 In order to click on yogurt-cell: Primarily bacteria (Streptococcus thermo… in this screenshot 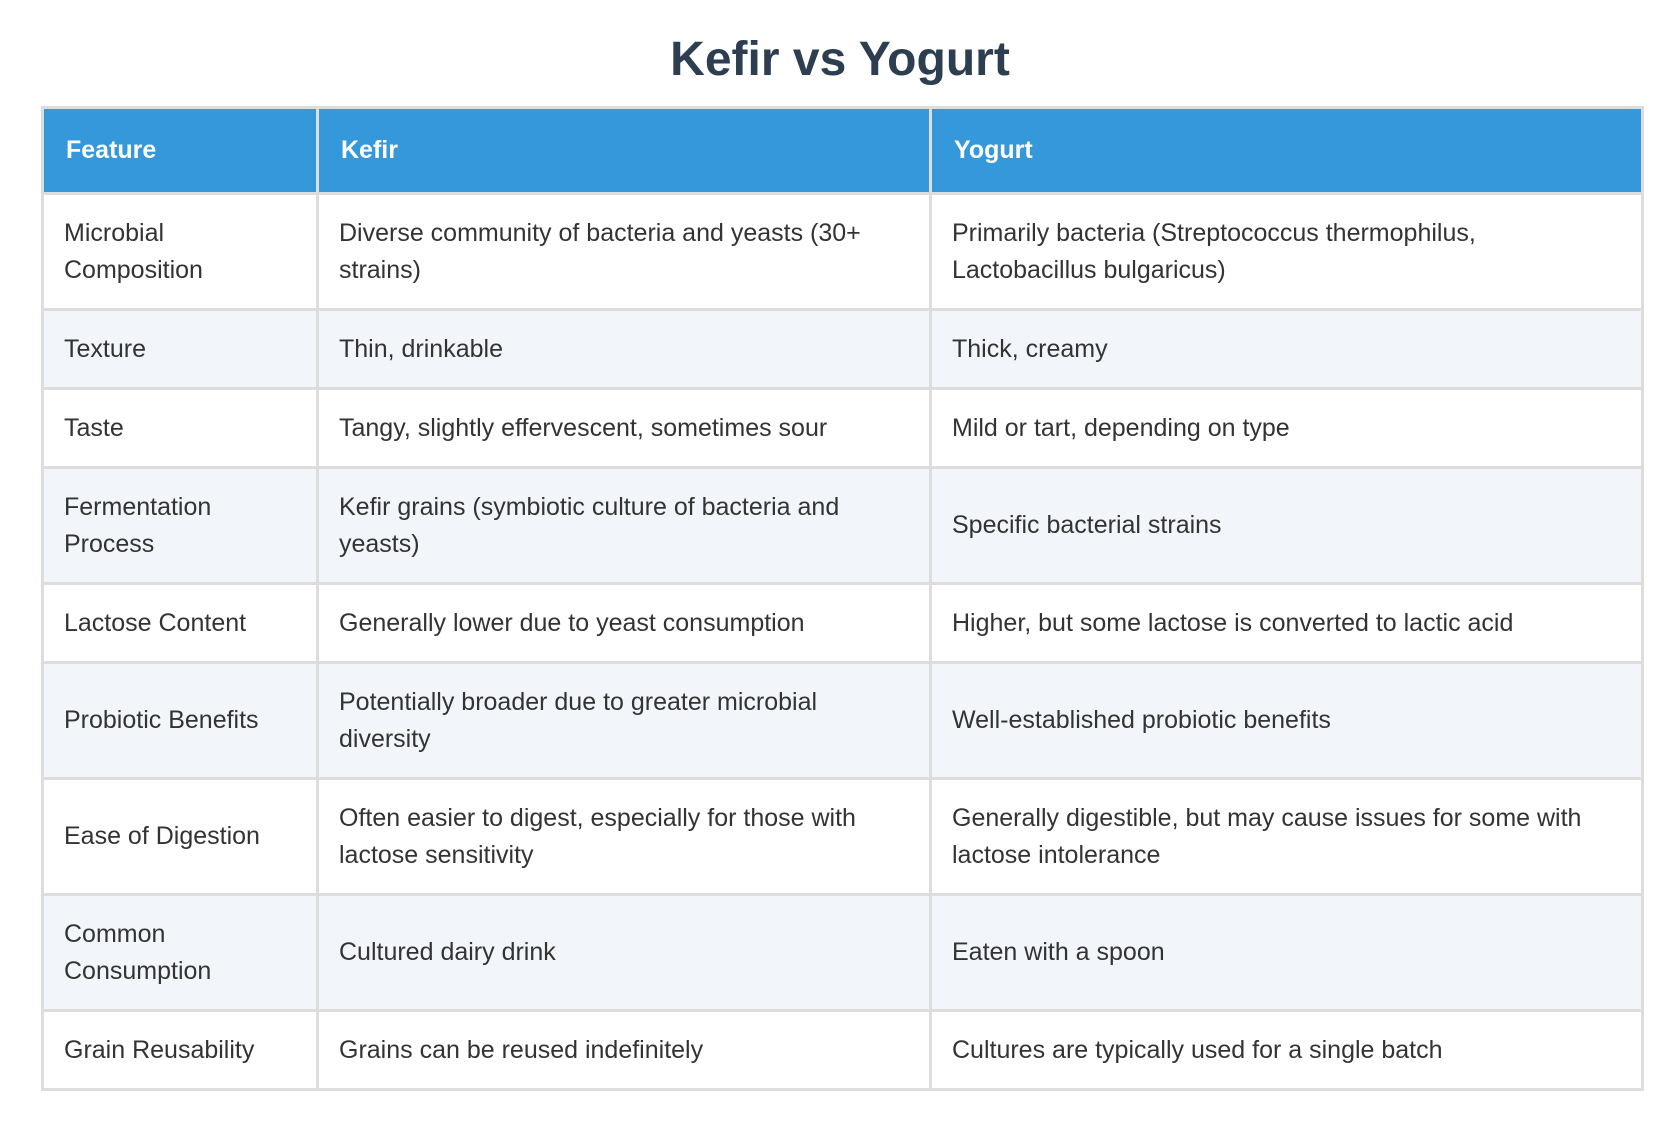, I will do `click(1286, 251)`.